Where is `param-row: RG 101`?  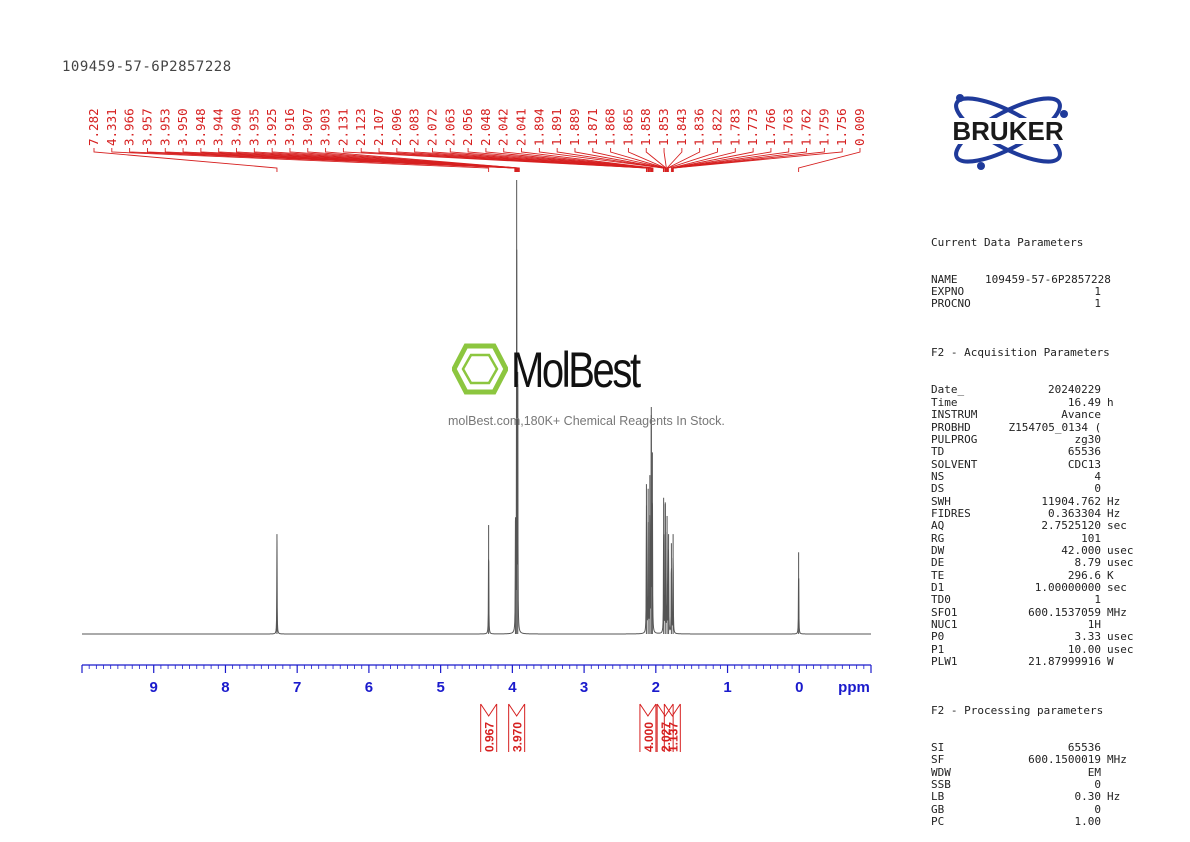 param-row: RG 101 is located at coordinates (1035, 538).